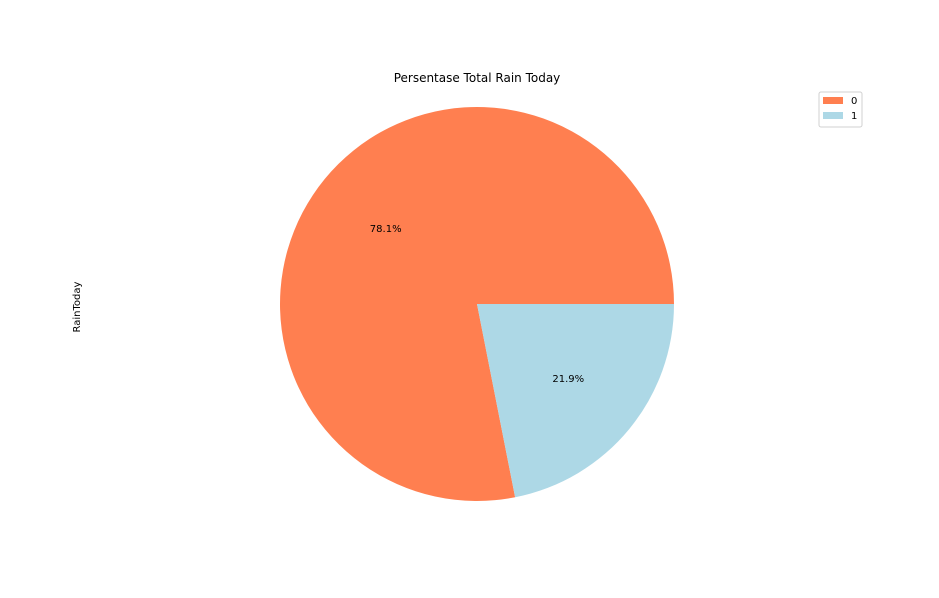  I want to click on legend-label-1: 1, so click(854, 116).